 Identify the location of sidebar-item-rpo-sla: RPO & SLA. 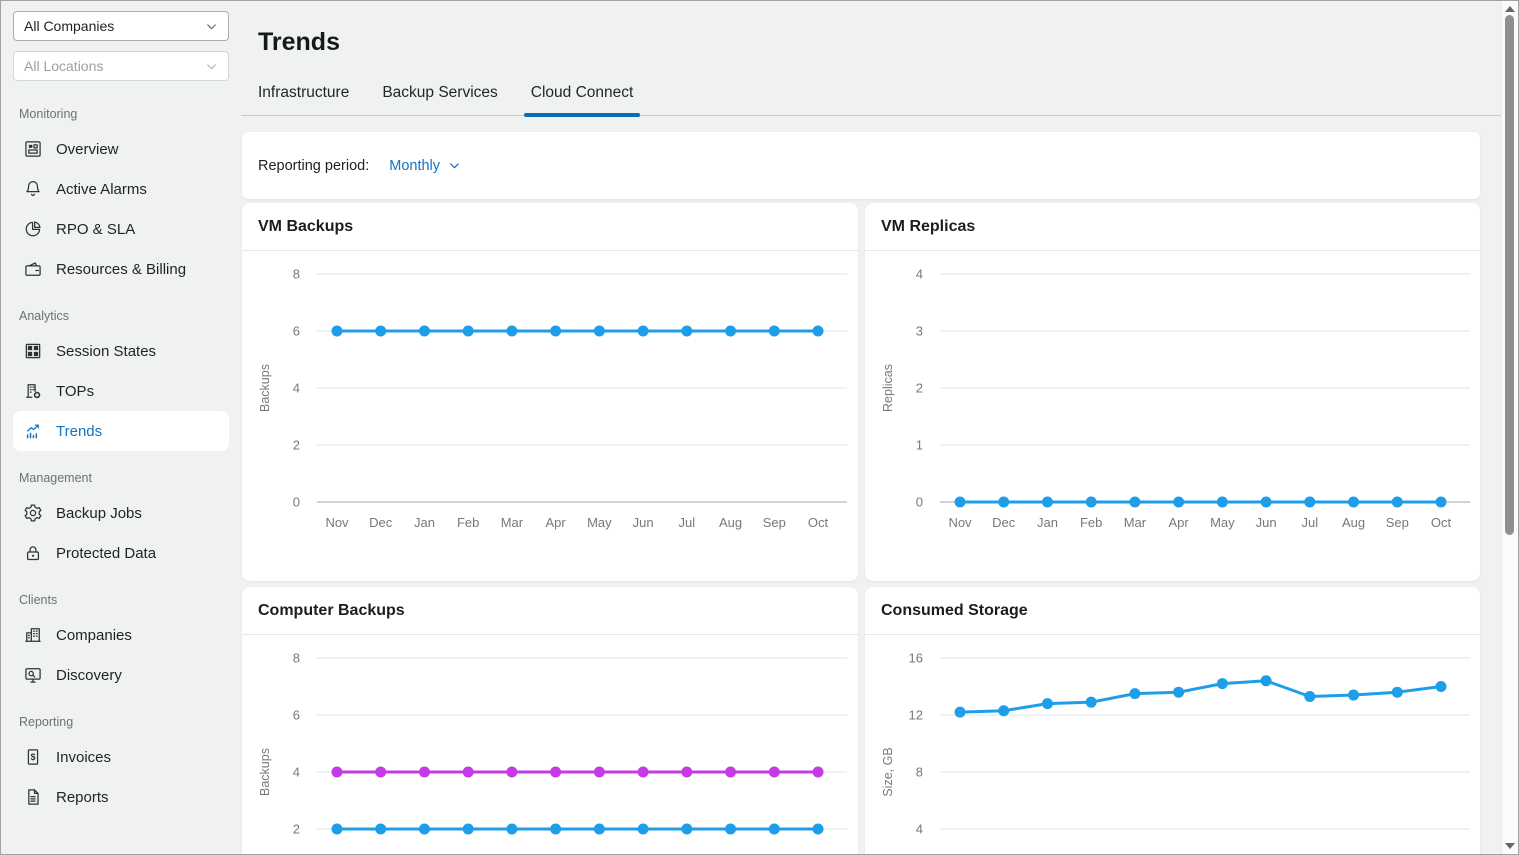
(121, 229).